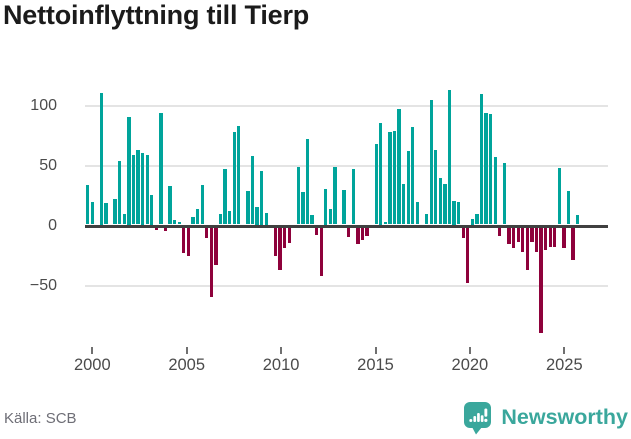 This screenshot has height=439, width=631. What do you see at coordinates (367, 231) in the screenshot?
I see `bar-2015Q2` at bounding box center [367, 231].